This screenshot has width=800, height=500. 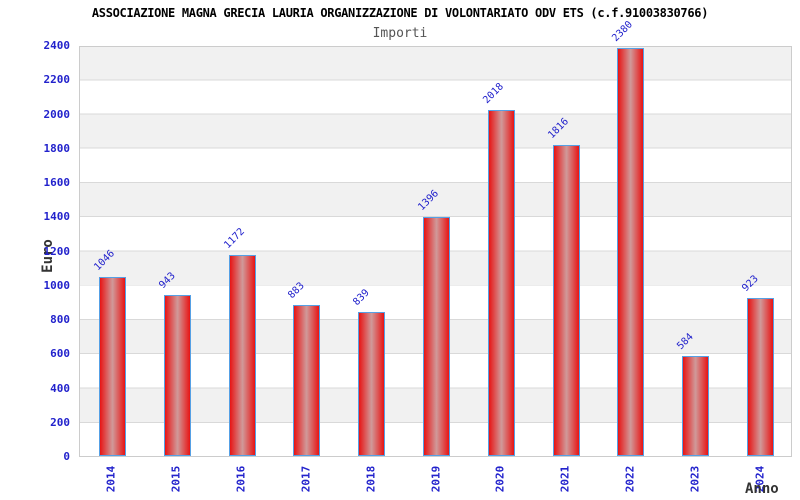 What do you see at coordinates (60, 354) in the screenshot?
I see `y-tick-label-600: 600` at bounding box center [60, 354].